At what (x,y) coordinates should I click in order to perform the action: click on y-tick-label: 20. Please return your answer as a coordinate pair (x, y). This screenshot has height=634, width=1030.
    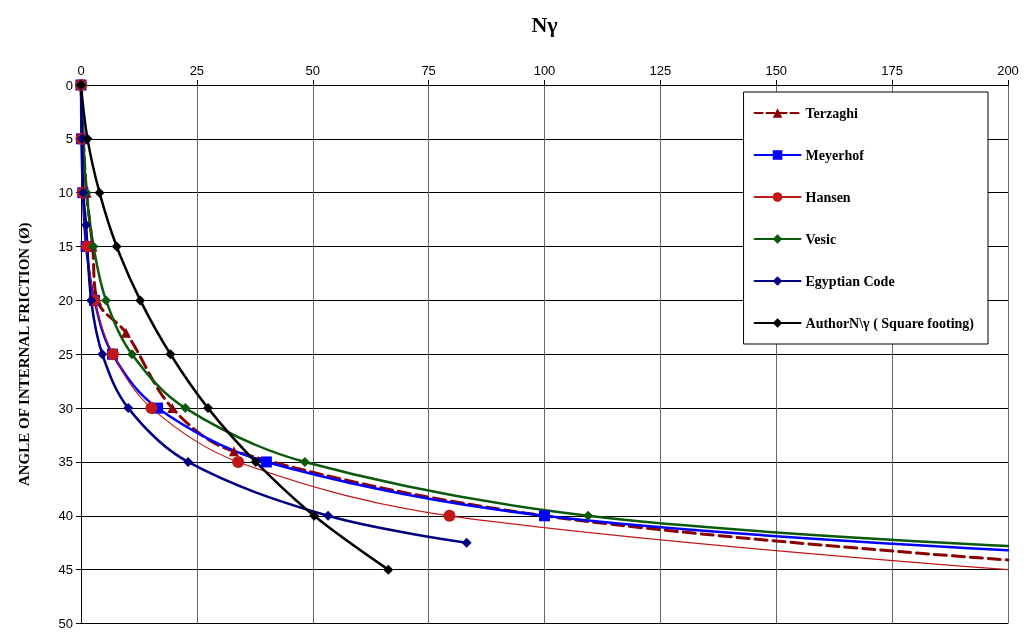
    Looking at the image, I should click on (65, 300).